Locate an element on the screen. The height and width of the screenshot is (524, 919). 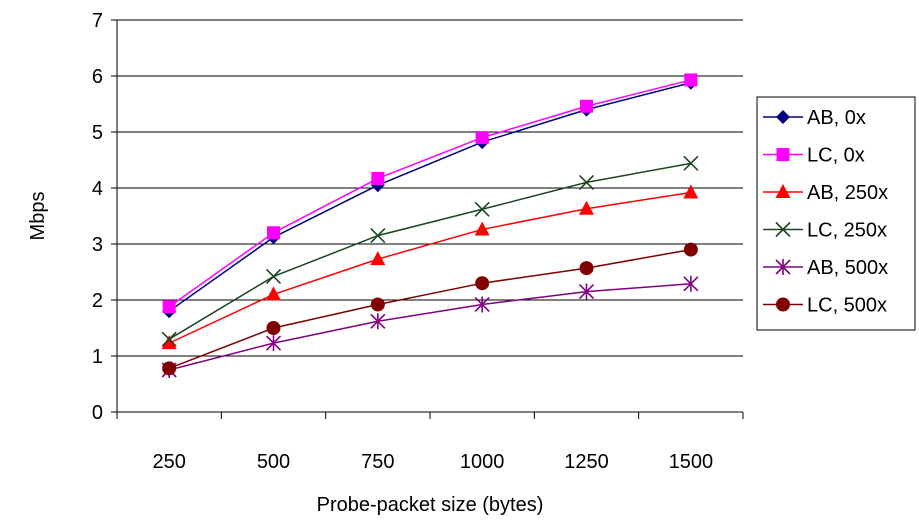
legend-label: AB, 250x is located at coordinates (847, 193).